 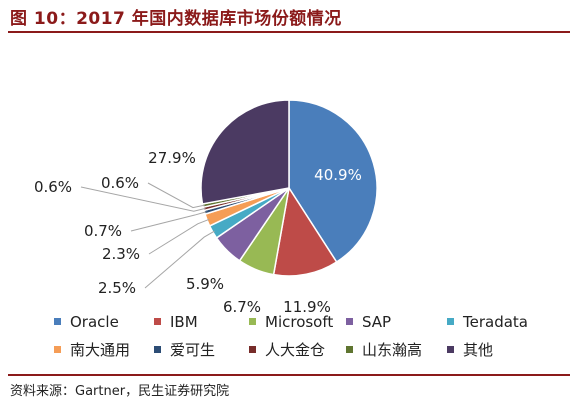 I want to click on legend-label: SAP, so click(x=376, y=322).